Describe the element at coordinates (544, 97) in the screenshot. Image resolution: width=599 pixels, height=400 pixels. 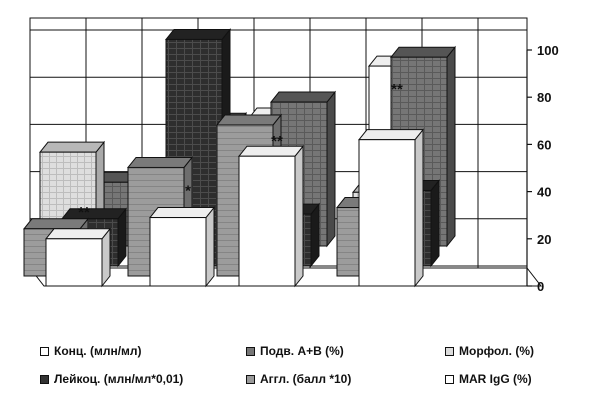
I see `y-tick-label: 80` at that location.